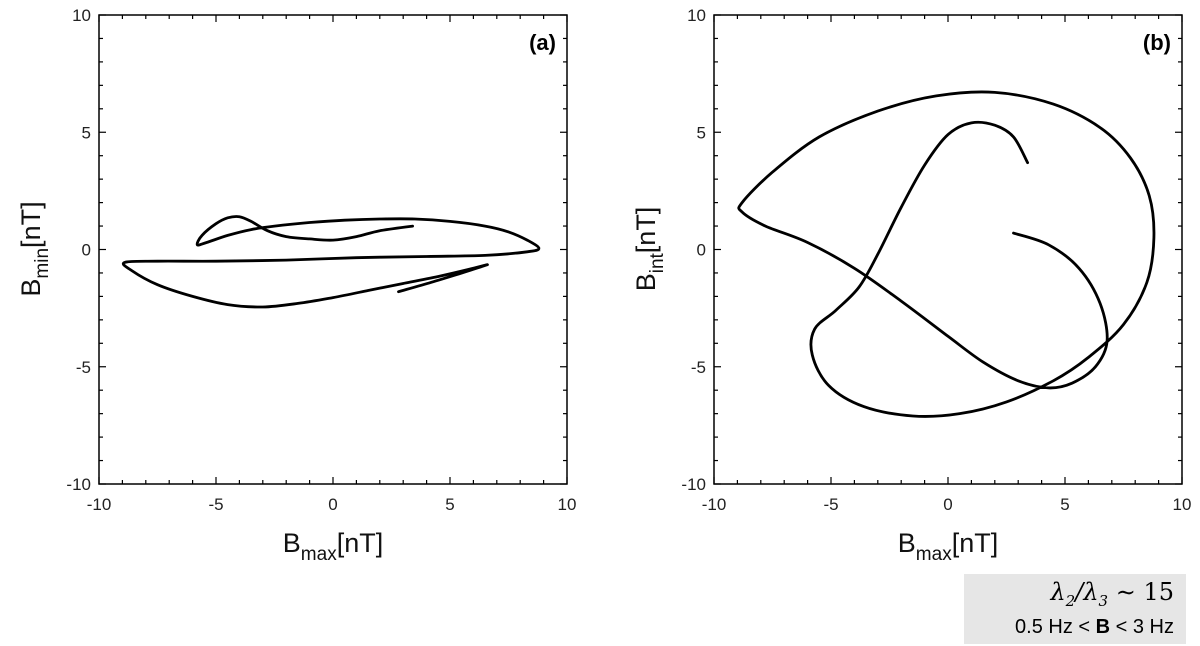 This screenshot has height=646, width=1200. I want to click on x-axis-label-b: Bmax[nT], so click(948, 546).